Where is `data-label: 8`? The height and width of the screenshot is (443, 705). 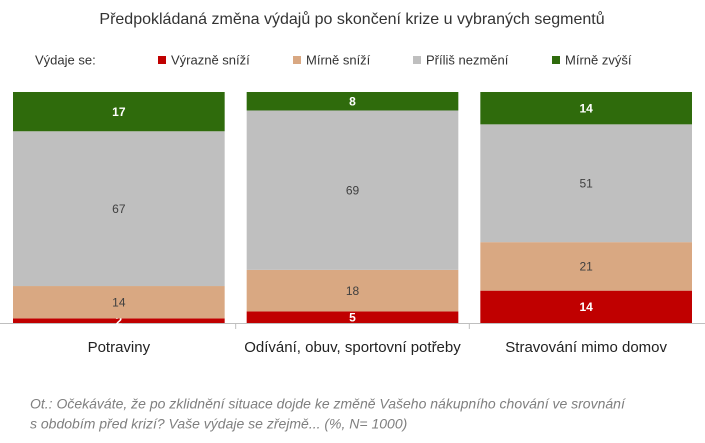 data-label: 8 is located at coordinates (352, 101).